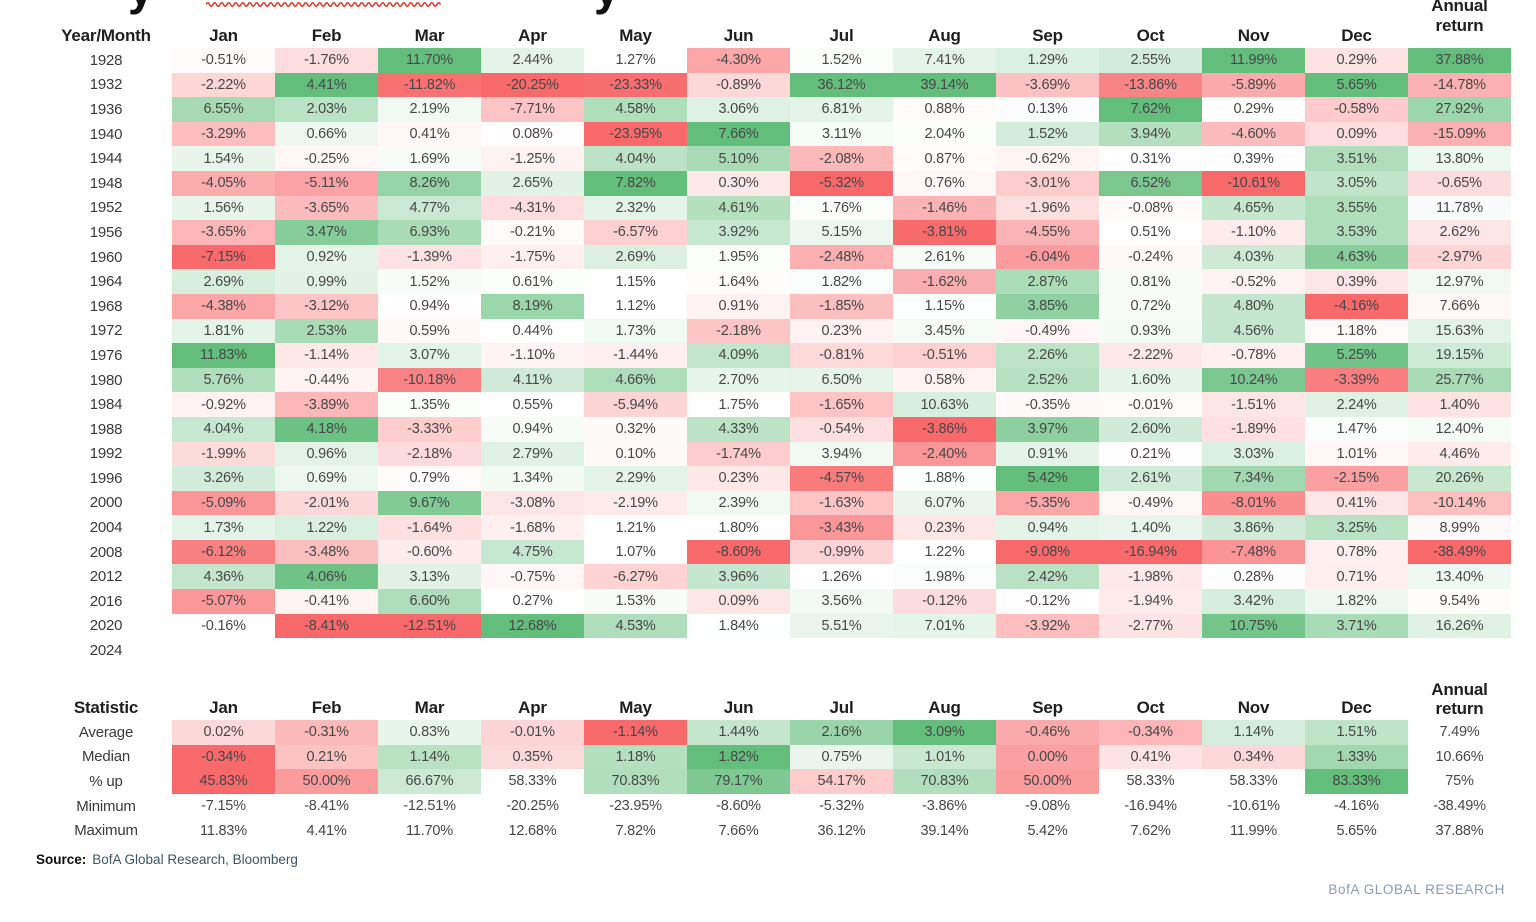  What do you see at coordinates (1416, 889) in the screenshot?
I see `brand-text: BofA GLOBAL RESEARCH` at bounding box center [1416, 889].